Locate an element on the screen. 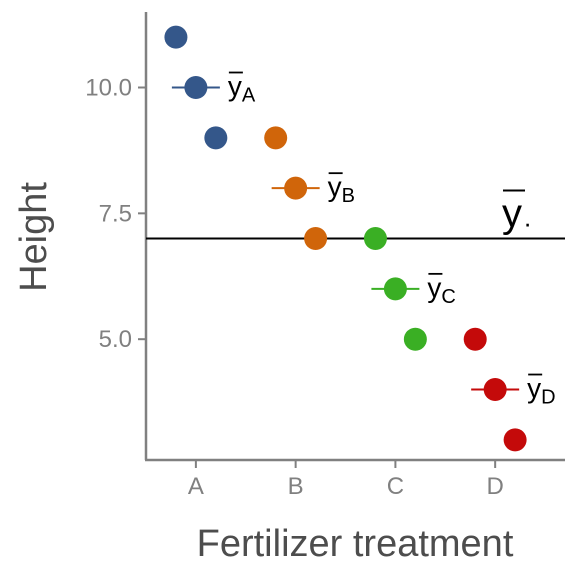  group-mean-label: yD is located at coordinates (541, 391).